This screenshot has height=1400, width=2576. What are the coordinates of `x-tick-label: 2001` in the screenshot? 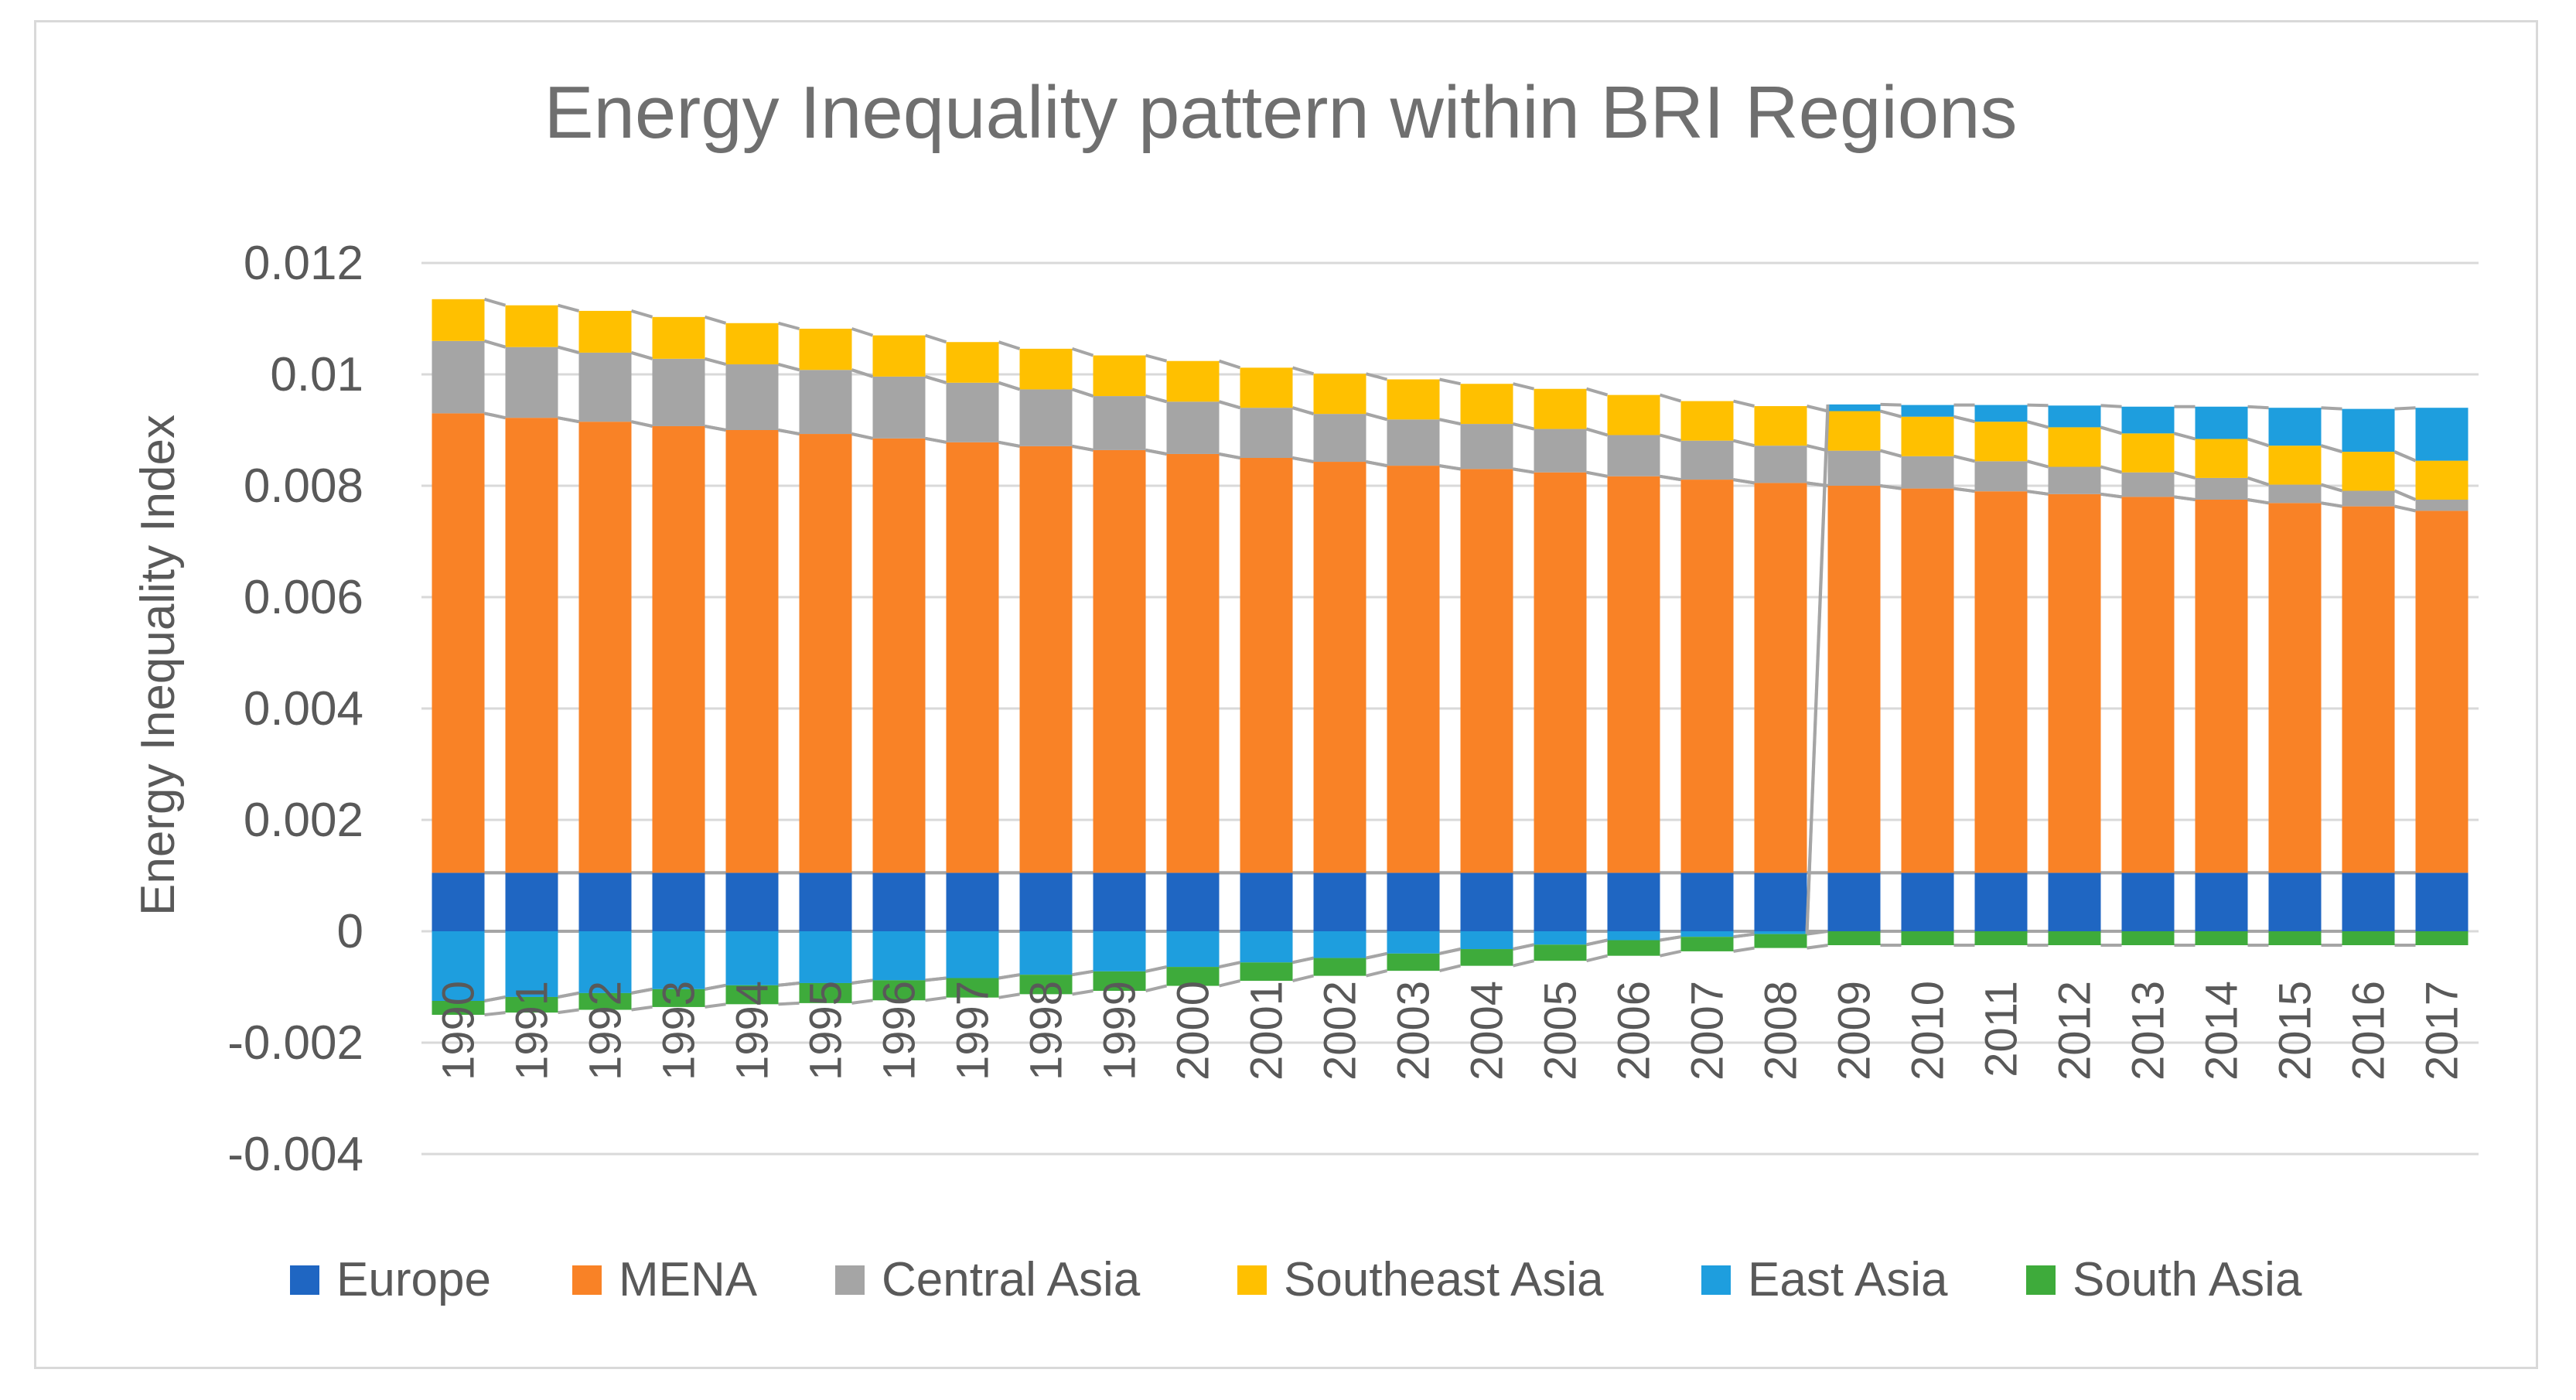 It's located at (1267, 1031).